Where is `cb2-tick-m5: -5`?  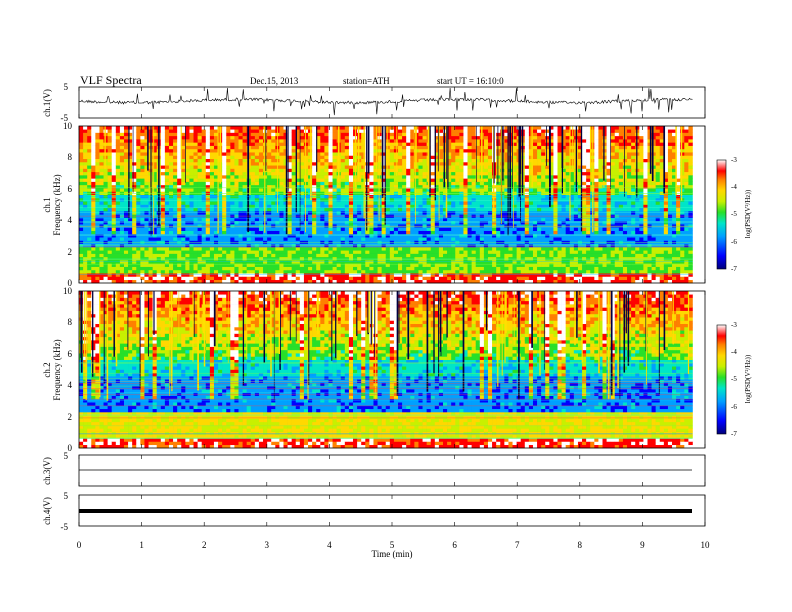
cb2-tick-m5: -5 is located at coordinates (734, 379).